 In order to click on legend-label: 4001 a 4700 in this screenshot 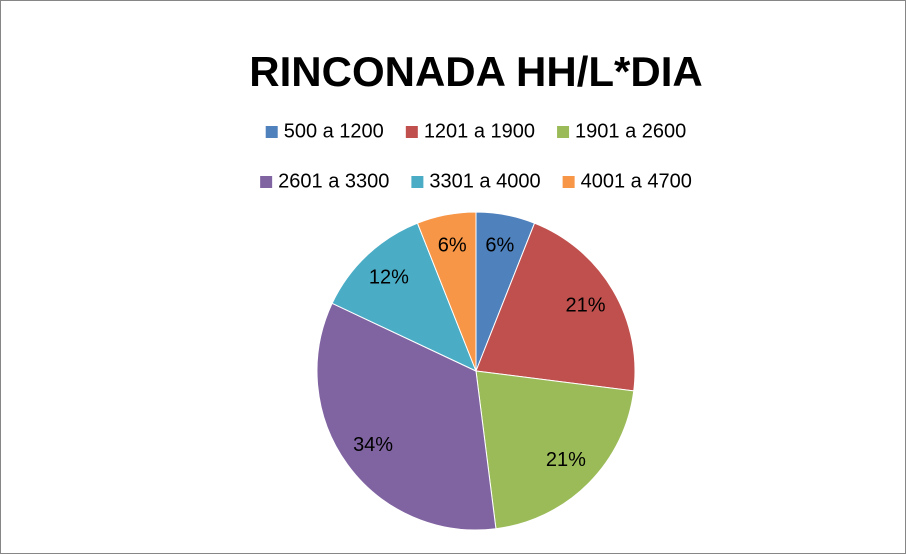, I will do `click(636, 181)`.